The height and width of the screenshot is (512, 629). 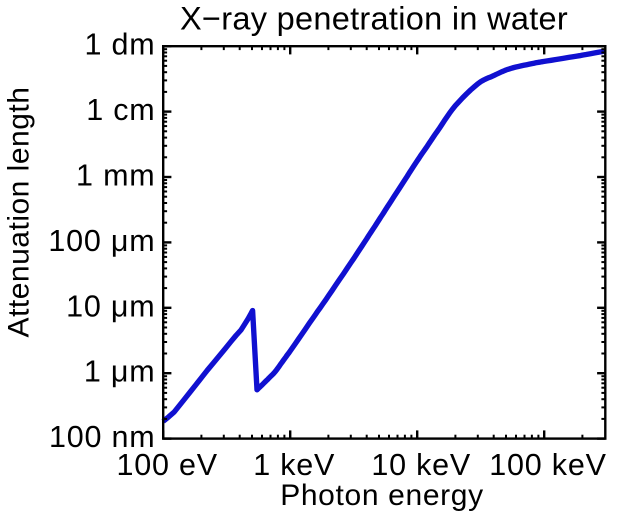 I want to click on svg-text: 1 cm, so click(x=120, y=110).